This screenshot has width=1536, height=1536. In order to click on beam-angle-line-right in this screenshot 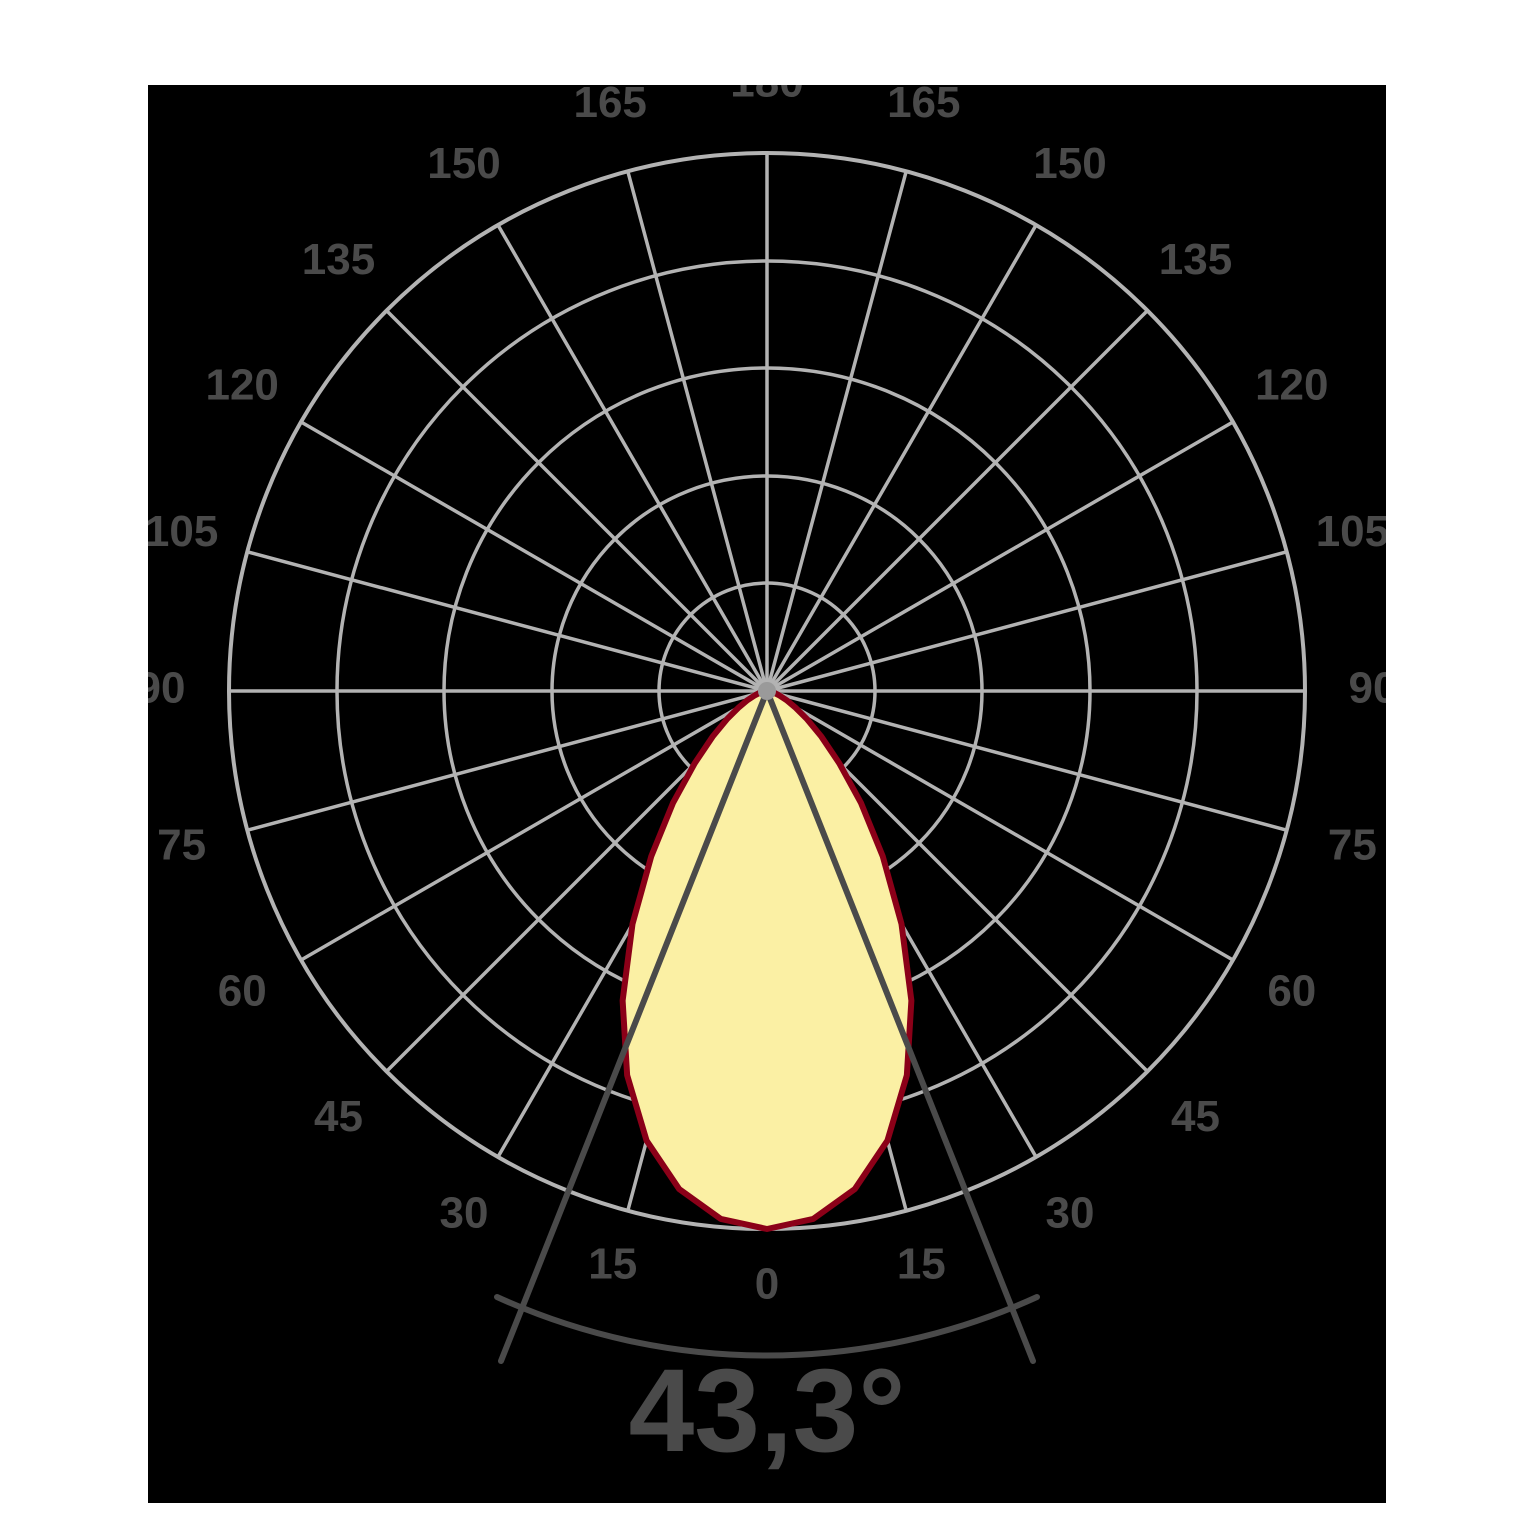, I will do `click(900, 1026)`.